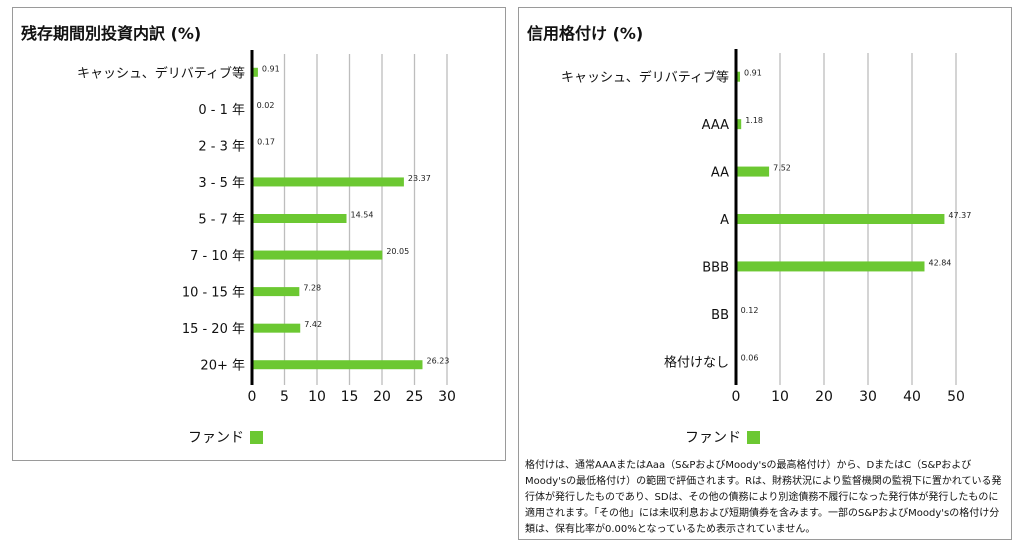  Describe the element at coordinates (750, 357) in the screenshot. I see `rating-value-label: 0.06` at that location.